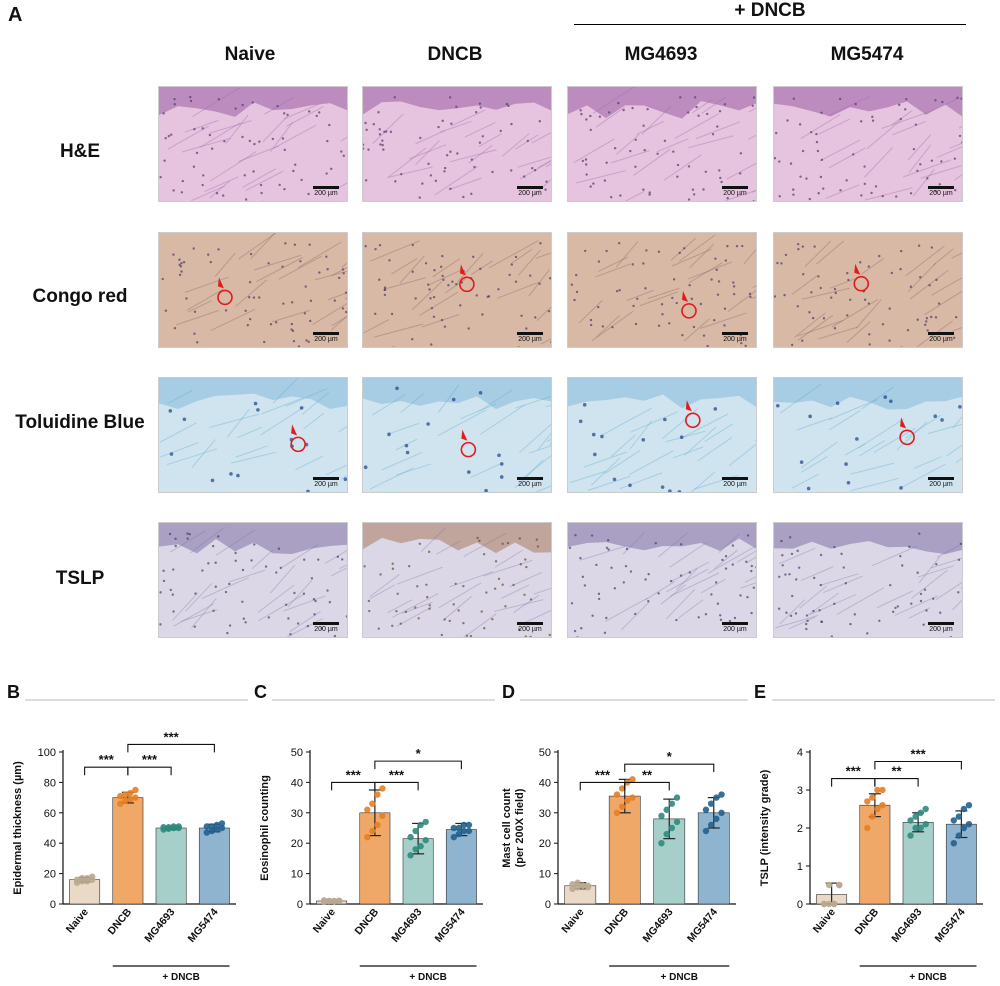 This screenshot has height=986, width=1000. I want to click on row-header-toluidine-blue: Toluidine Blue, so click(80, 422).